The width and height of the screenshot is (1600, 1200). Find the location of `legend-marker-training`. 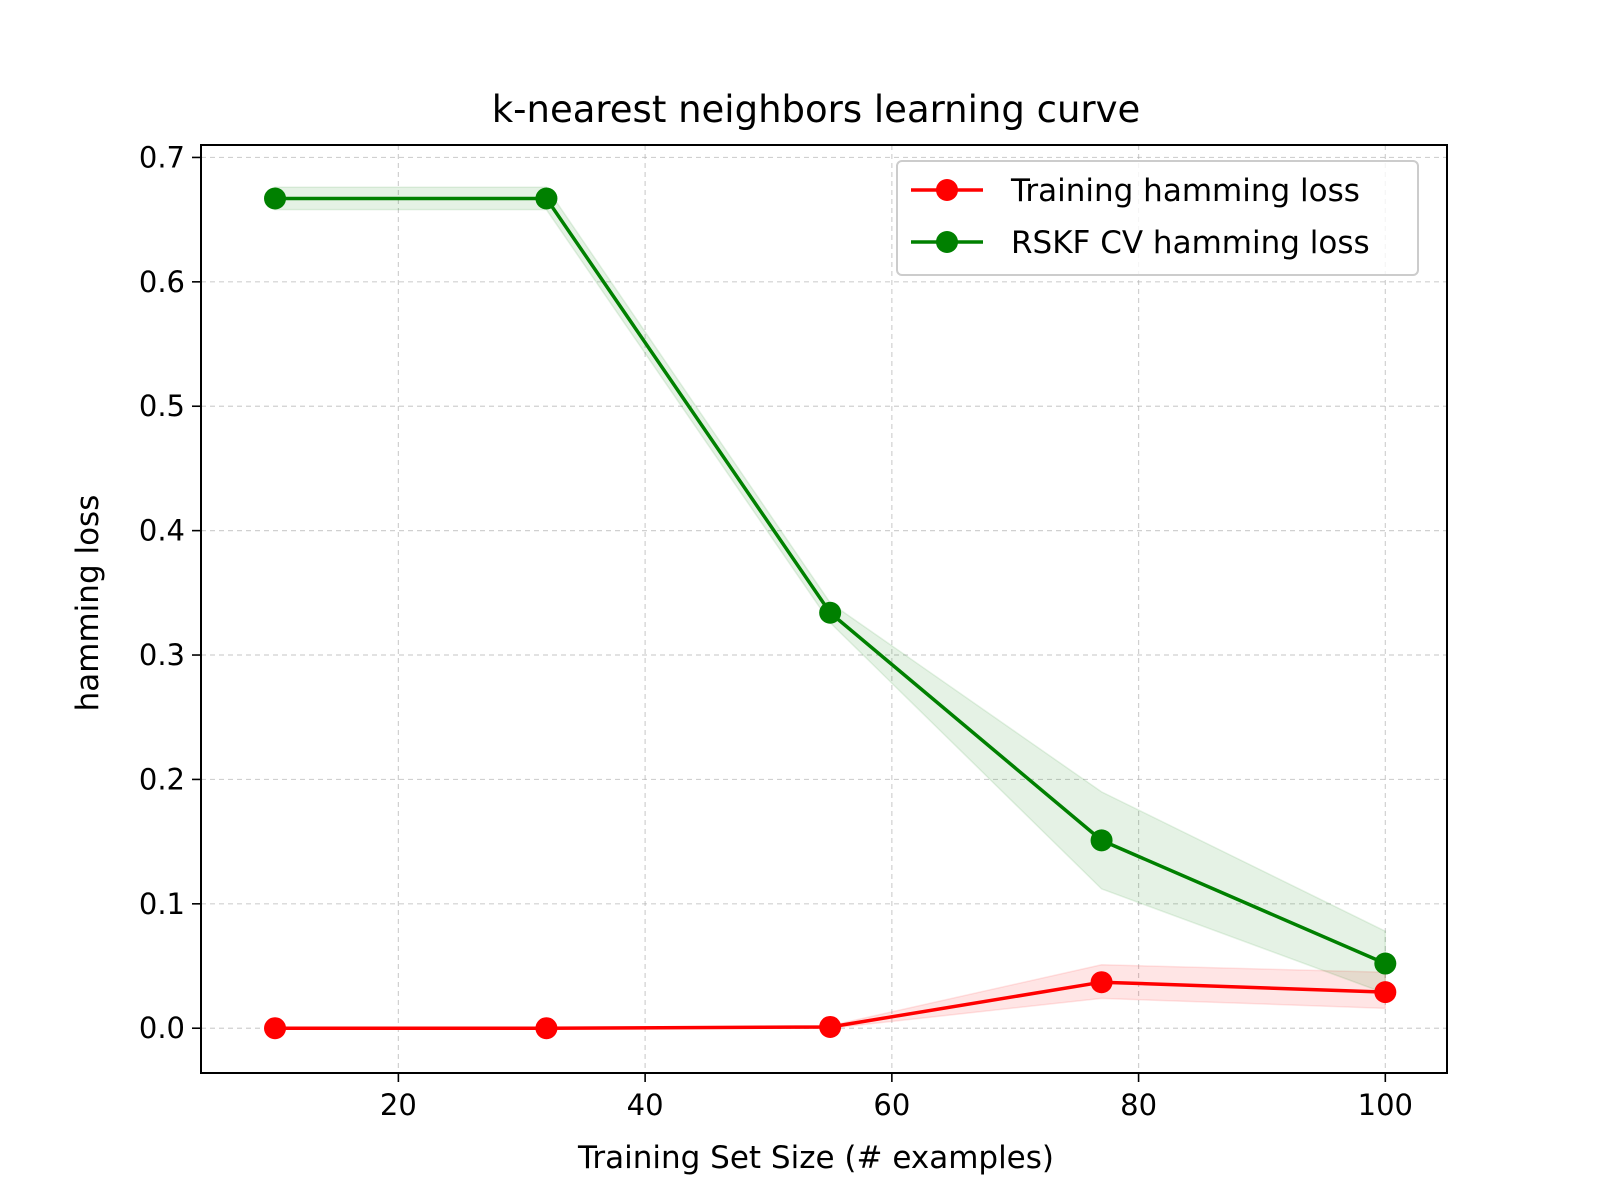

legend-marker-training is located at coordinates (947, 190).